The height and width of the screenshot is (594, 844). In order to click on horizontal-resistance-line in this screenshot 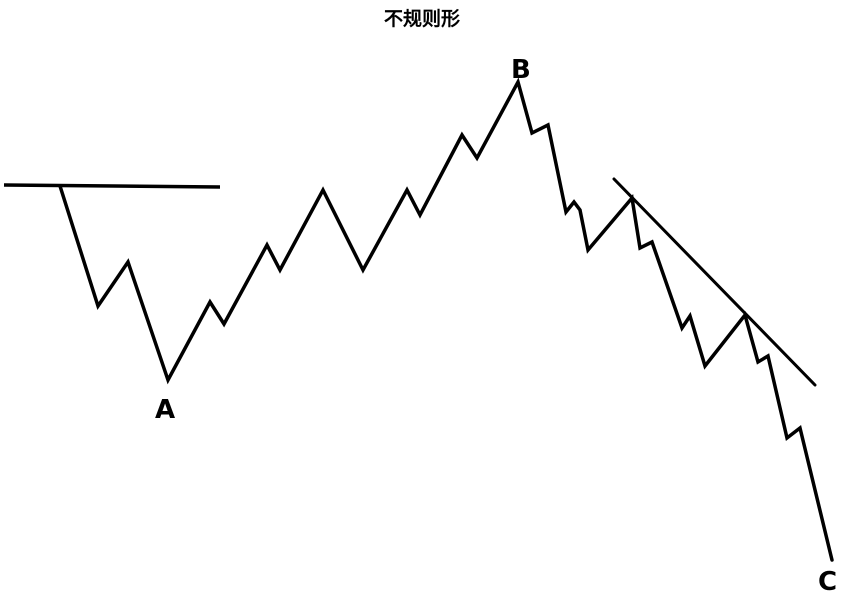, I will do `click(112, 186)`.